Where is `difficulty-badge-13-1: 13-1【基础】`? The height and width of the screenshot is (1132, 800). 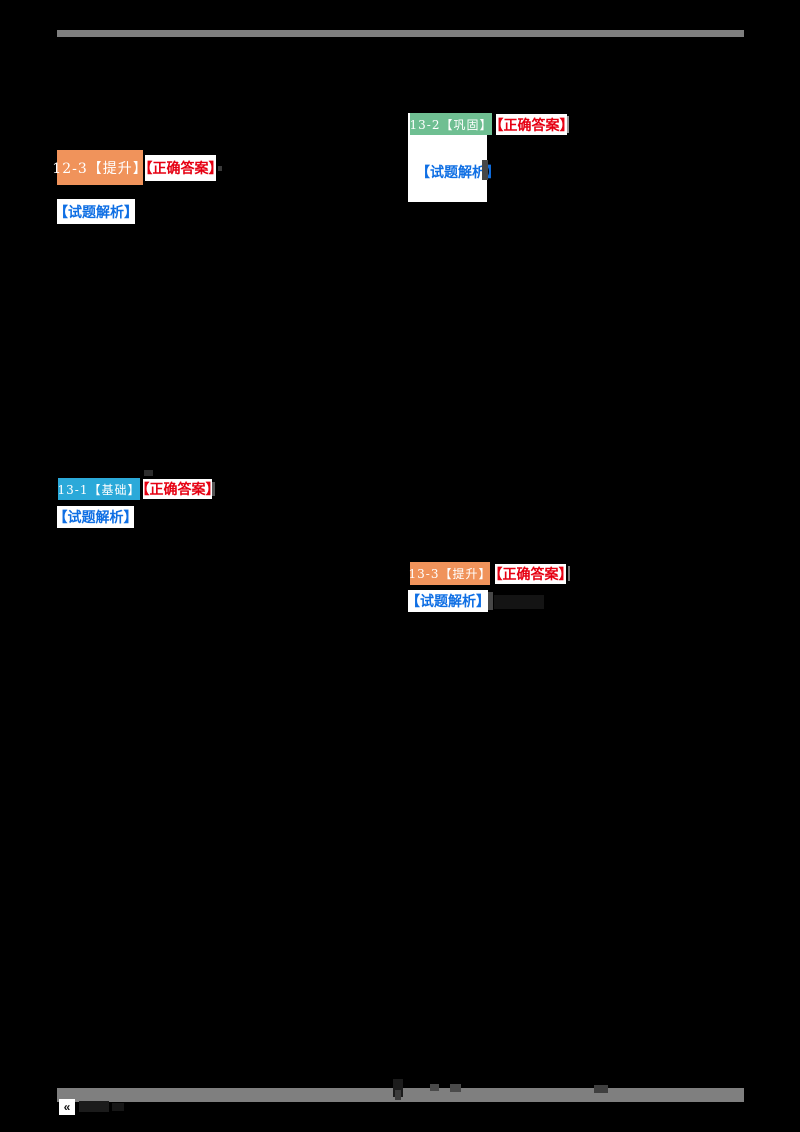
difficulty-badge-13-1: 13-1【基础】 is located at coordinates (99, 489).